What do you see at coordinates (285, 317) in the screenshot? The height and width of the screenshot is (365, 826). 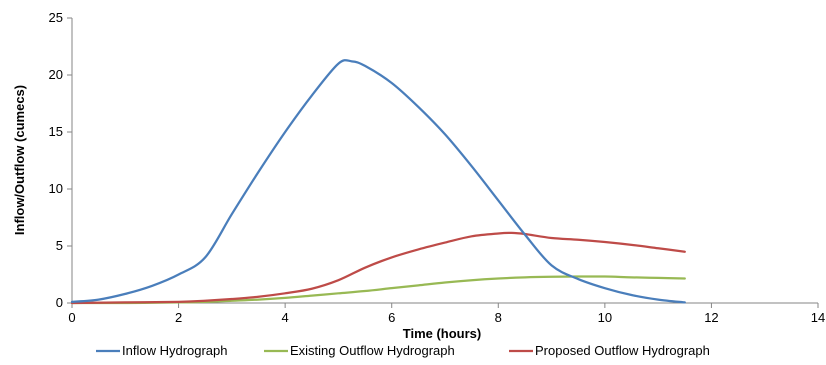 I see `x-tick-label: 4` at bounding box center [285, 317].